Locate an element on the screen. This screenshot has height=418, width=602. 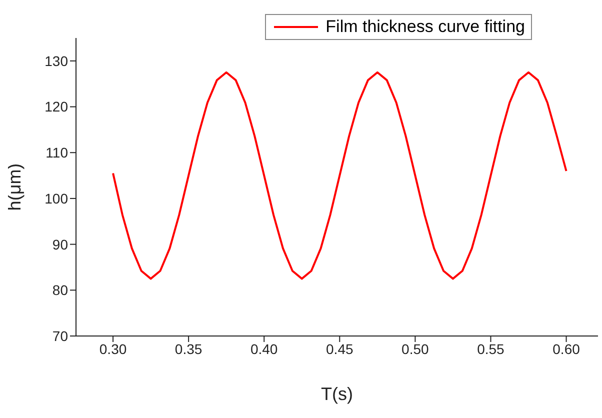
y-tick-label: 110 is located at coordinates (57, 152).